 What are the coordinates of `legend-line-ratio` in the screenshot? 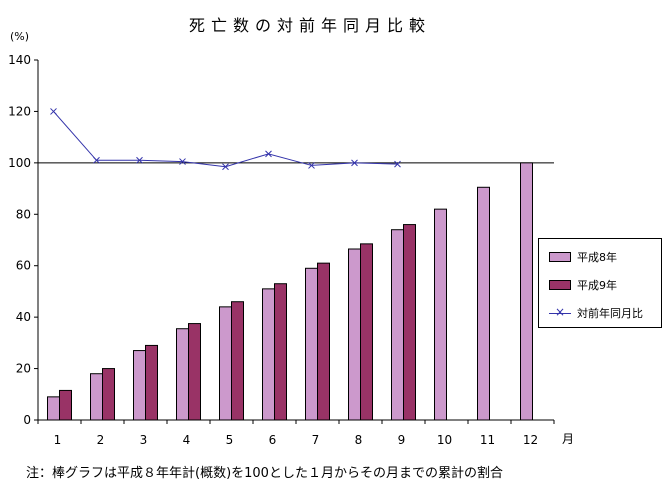 It's located at (560, 312).